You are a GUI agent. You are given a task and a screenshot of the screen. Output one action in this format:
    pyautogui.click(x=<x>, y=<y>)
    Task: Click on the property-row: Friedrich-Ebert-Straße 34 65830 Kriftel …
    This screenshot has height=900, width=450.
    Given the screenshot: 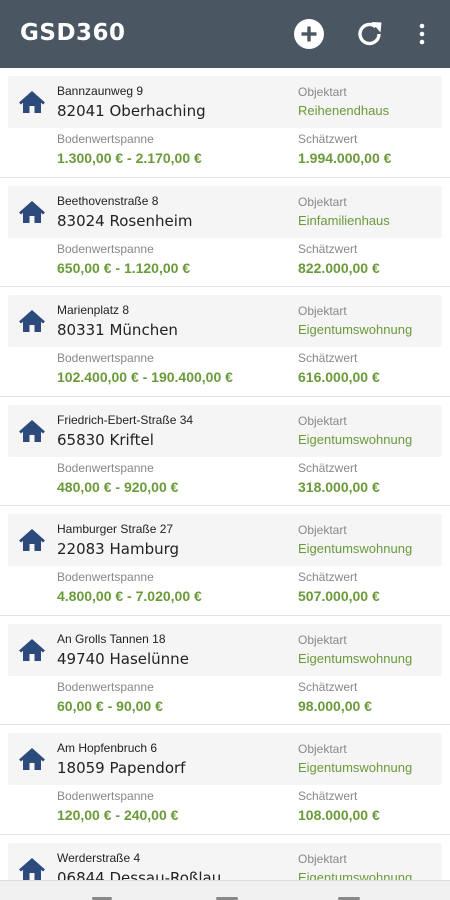 What is the action you would take?
    pyautogui.click(x=225, y=451)
    